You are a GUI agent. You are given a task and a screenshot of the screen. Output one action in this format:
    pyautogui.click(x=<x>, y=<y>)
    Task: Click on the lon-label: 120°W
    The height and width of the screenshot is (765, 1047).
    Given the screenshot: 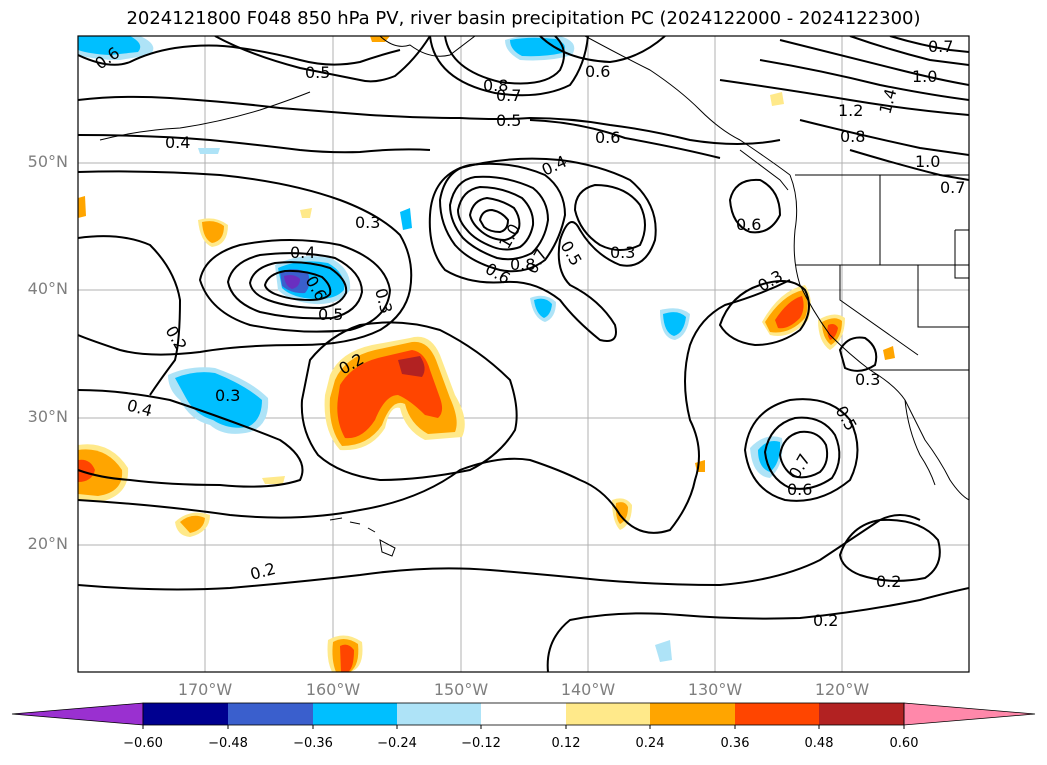 What is the action you would take?
    pyautogui.click(x=842, y=689)
    